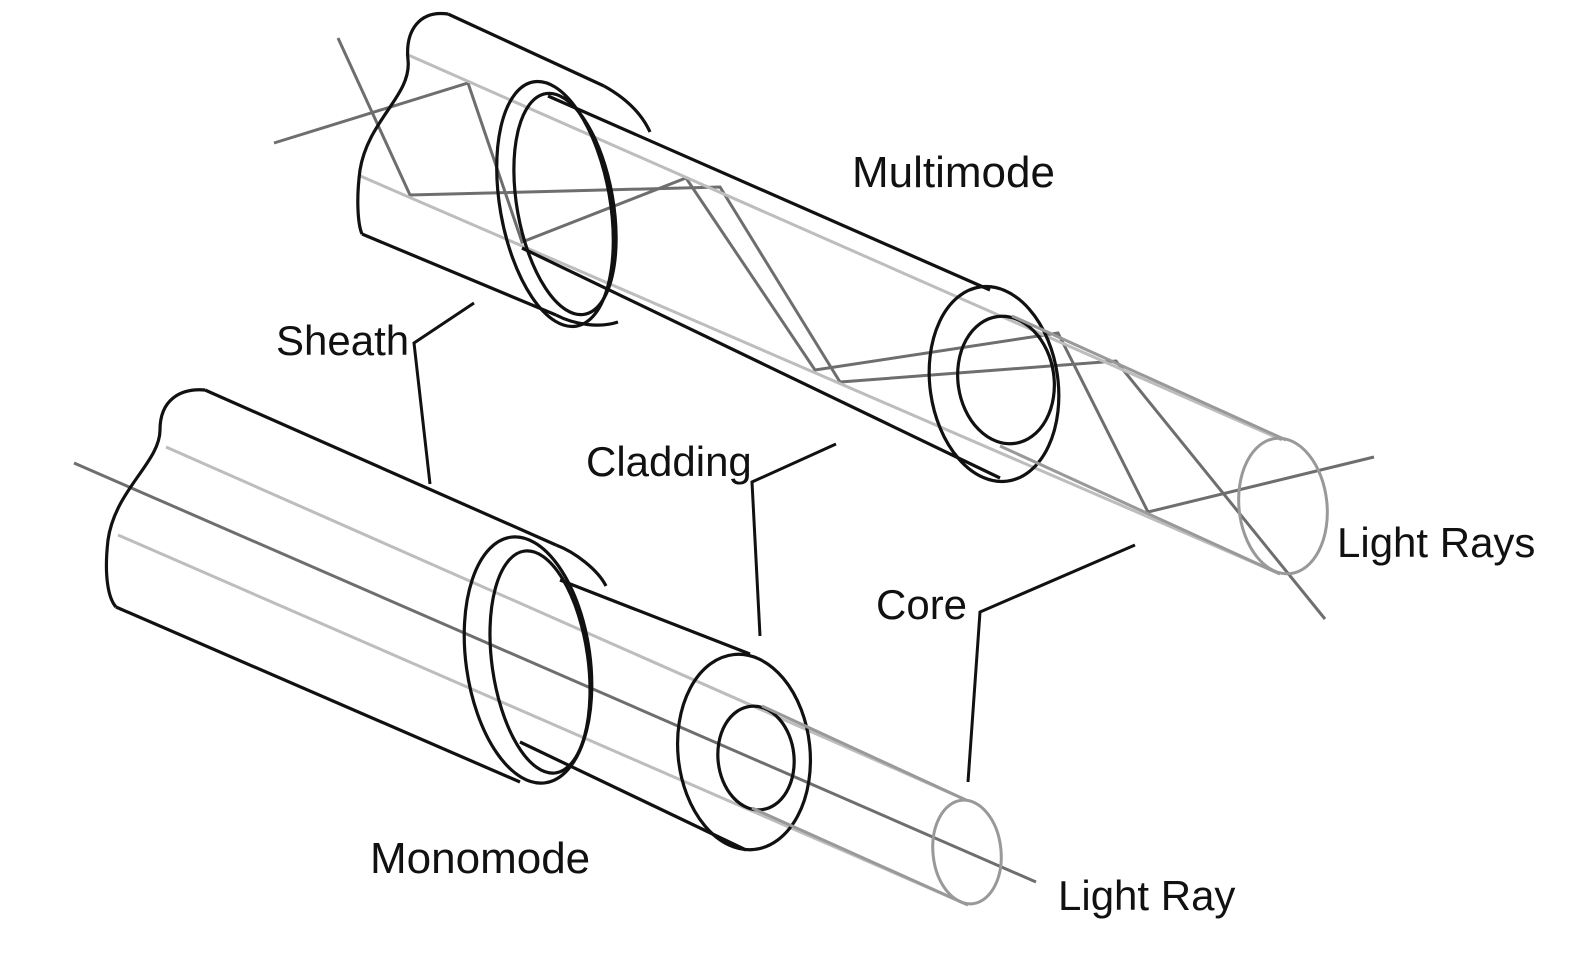  I want to click on multimode-cladding, so click(791, 289).